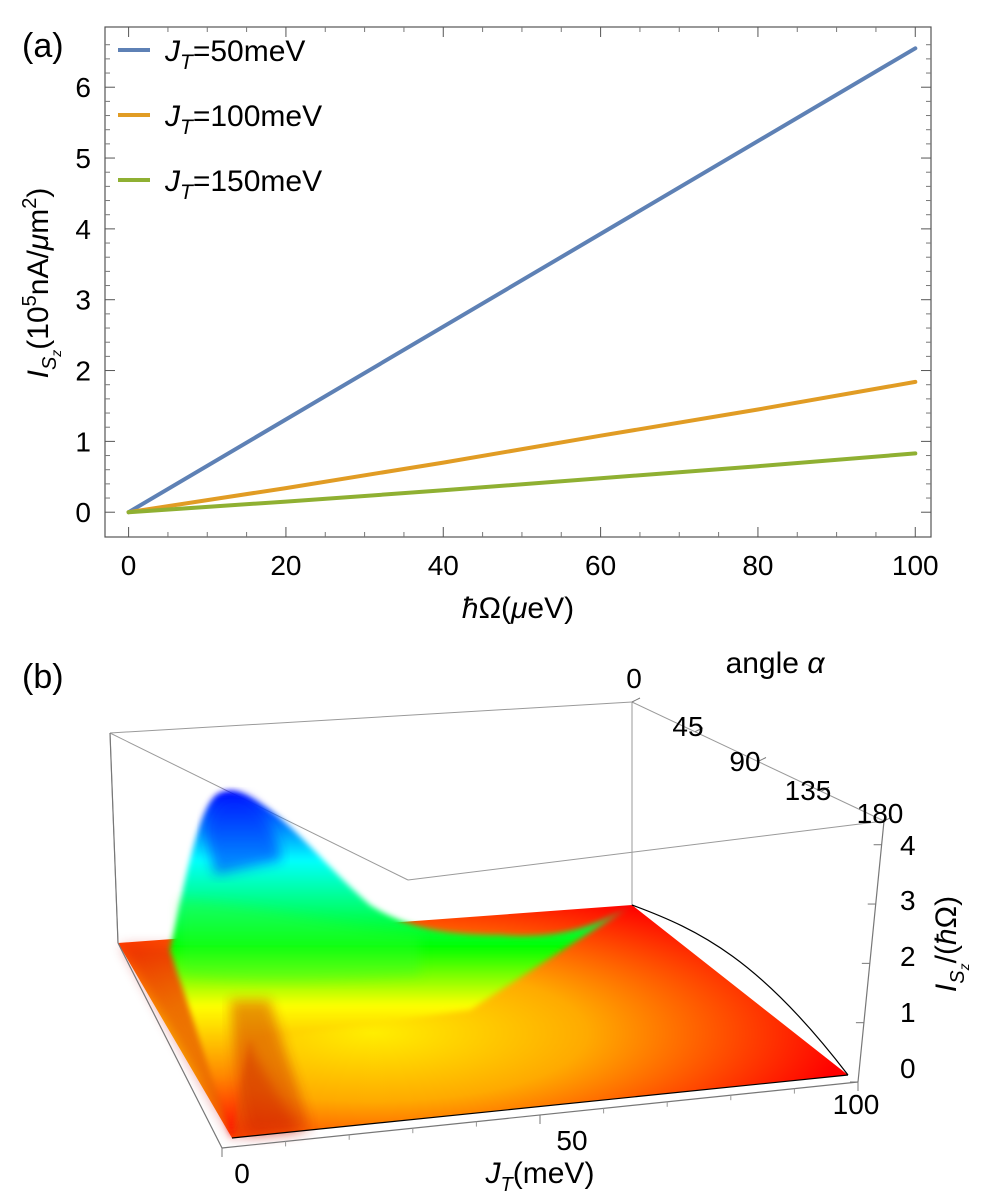 The height and width of the screenshot is (1196, 997). What do you see at coordinates (243, 835) in the screenshot?
I see `surface-peak-highlight` at bounding box center [243, 835].